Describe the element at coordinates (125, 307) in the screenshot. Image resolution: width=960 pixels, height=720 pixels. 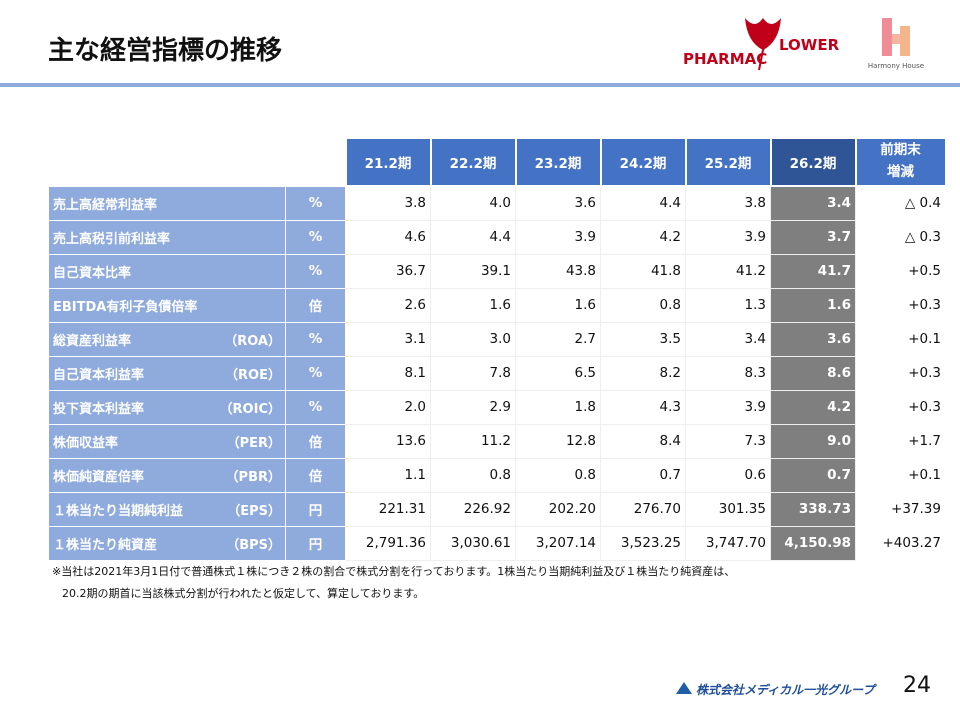
I see `label-text: EBITDA有利子負債倍率` at that location.